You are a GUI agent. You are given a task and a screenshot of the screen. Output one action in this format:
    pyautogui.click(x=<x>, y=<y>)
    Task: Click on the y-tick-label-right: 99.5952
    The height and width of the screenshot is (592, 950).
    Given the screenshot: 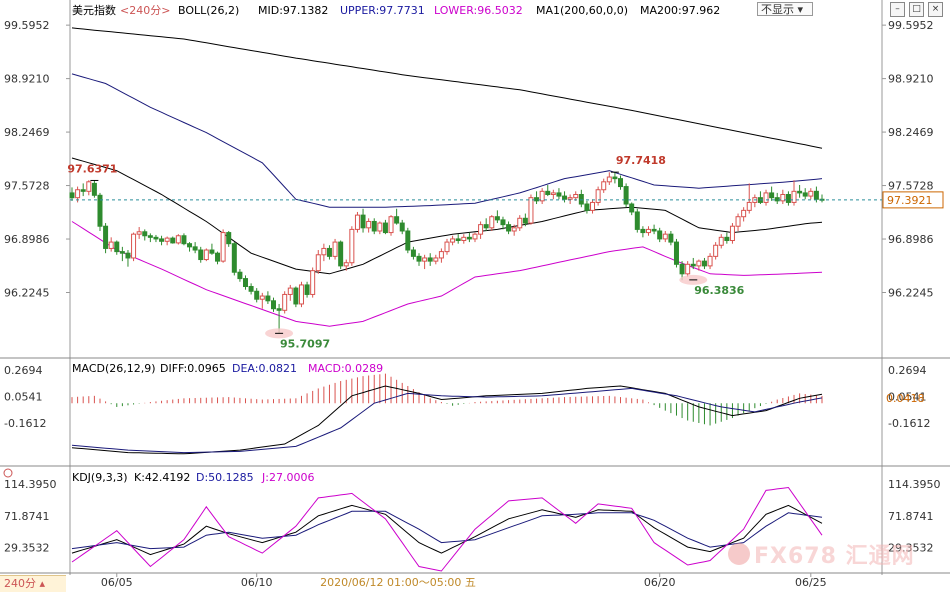 What is the action you would take?
    pyautogui.click(x=911, y=25)
    